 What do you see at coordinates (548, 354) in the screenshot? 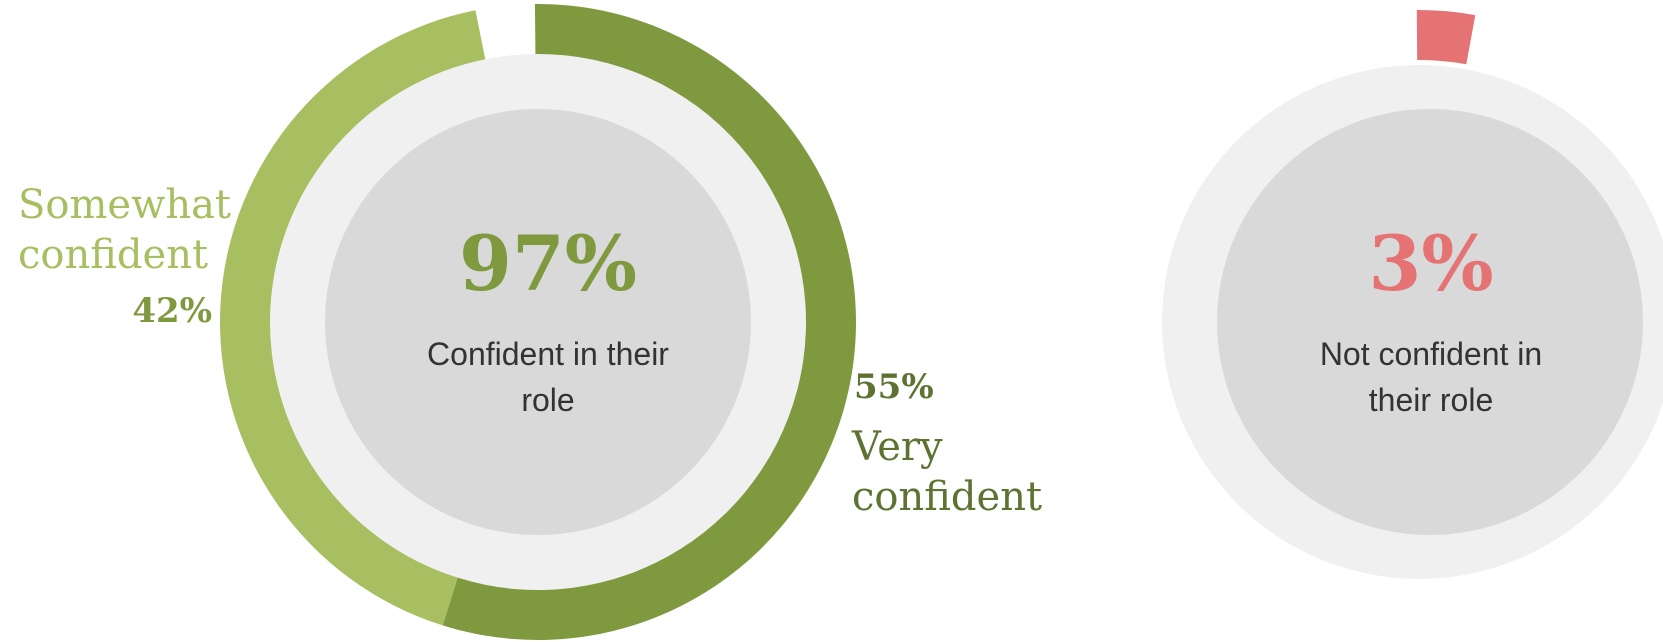
I see `left-center-label-line1: Confident in their` at bounding box center [548, 354].